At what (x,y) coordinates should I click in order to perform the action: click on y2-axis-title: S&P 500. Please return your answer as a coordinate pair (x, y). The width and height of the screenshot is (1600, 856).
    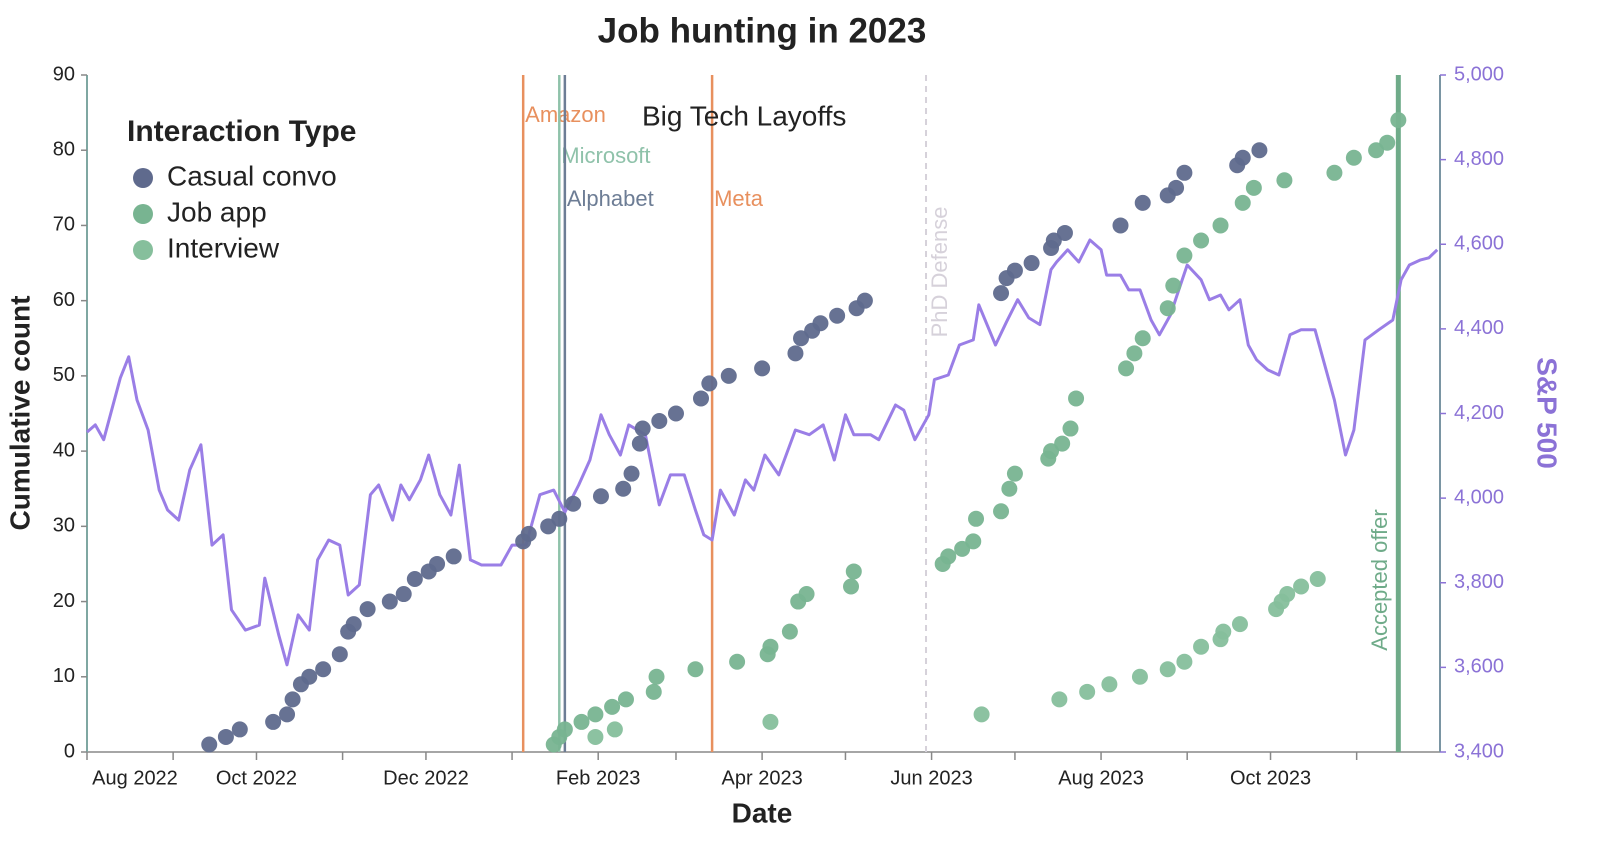
    Looking at the image, I should click on (1547, 413).